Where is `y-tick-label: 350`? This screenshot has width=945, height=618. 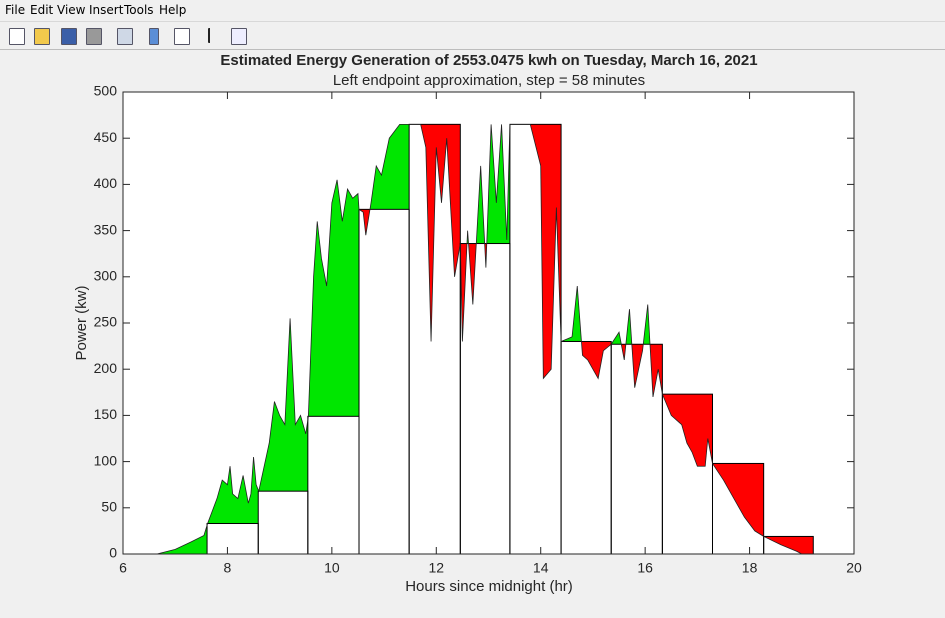 y-tick-label: 350 is located at coordinates (106, 229).